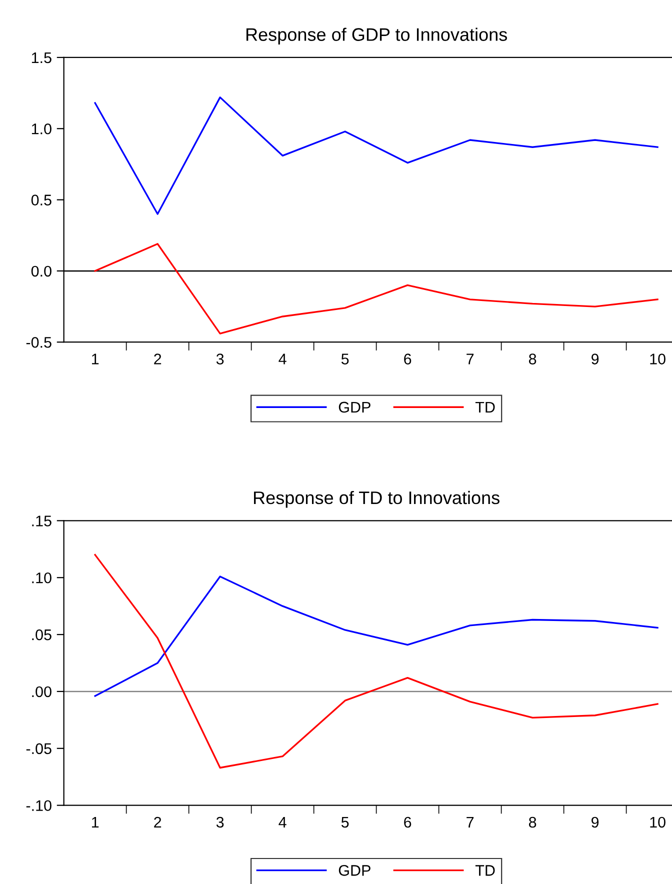 The width and height of the screenshot is (672, 884). What do you see at coordinates (39, 806) in the screenshot?
I see `y-tick-label: -.10` at bounding box center [39, 806].